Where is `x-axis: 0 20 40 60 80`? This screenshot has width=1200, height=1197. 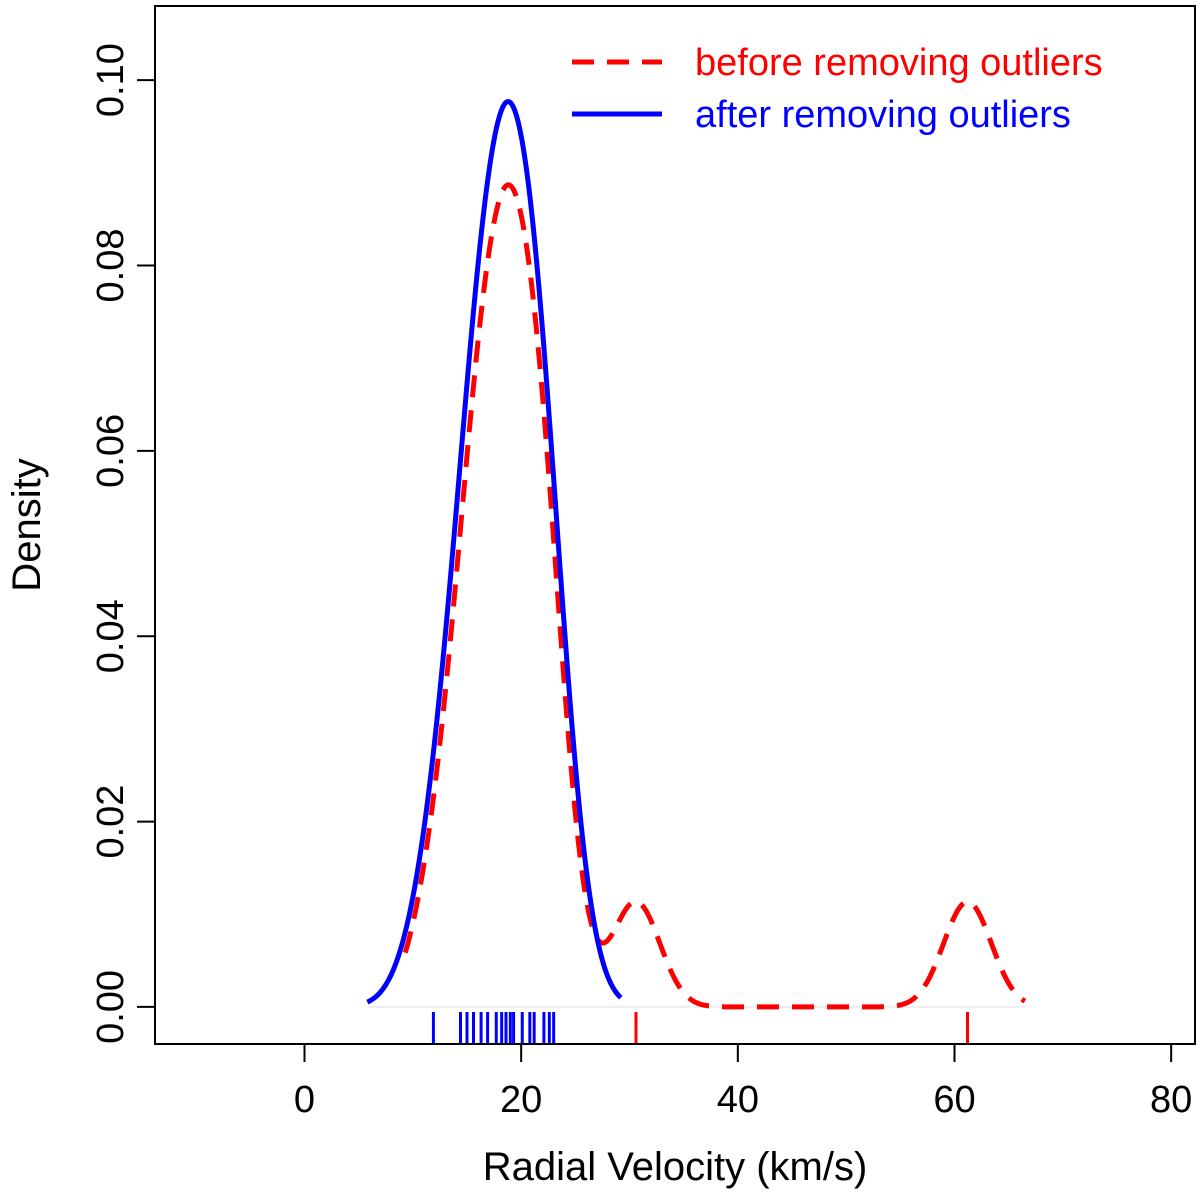 x-axis: 0 20 40 60 80 is located at coordinates (743, 1082).